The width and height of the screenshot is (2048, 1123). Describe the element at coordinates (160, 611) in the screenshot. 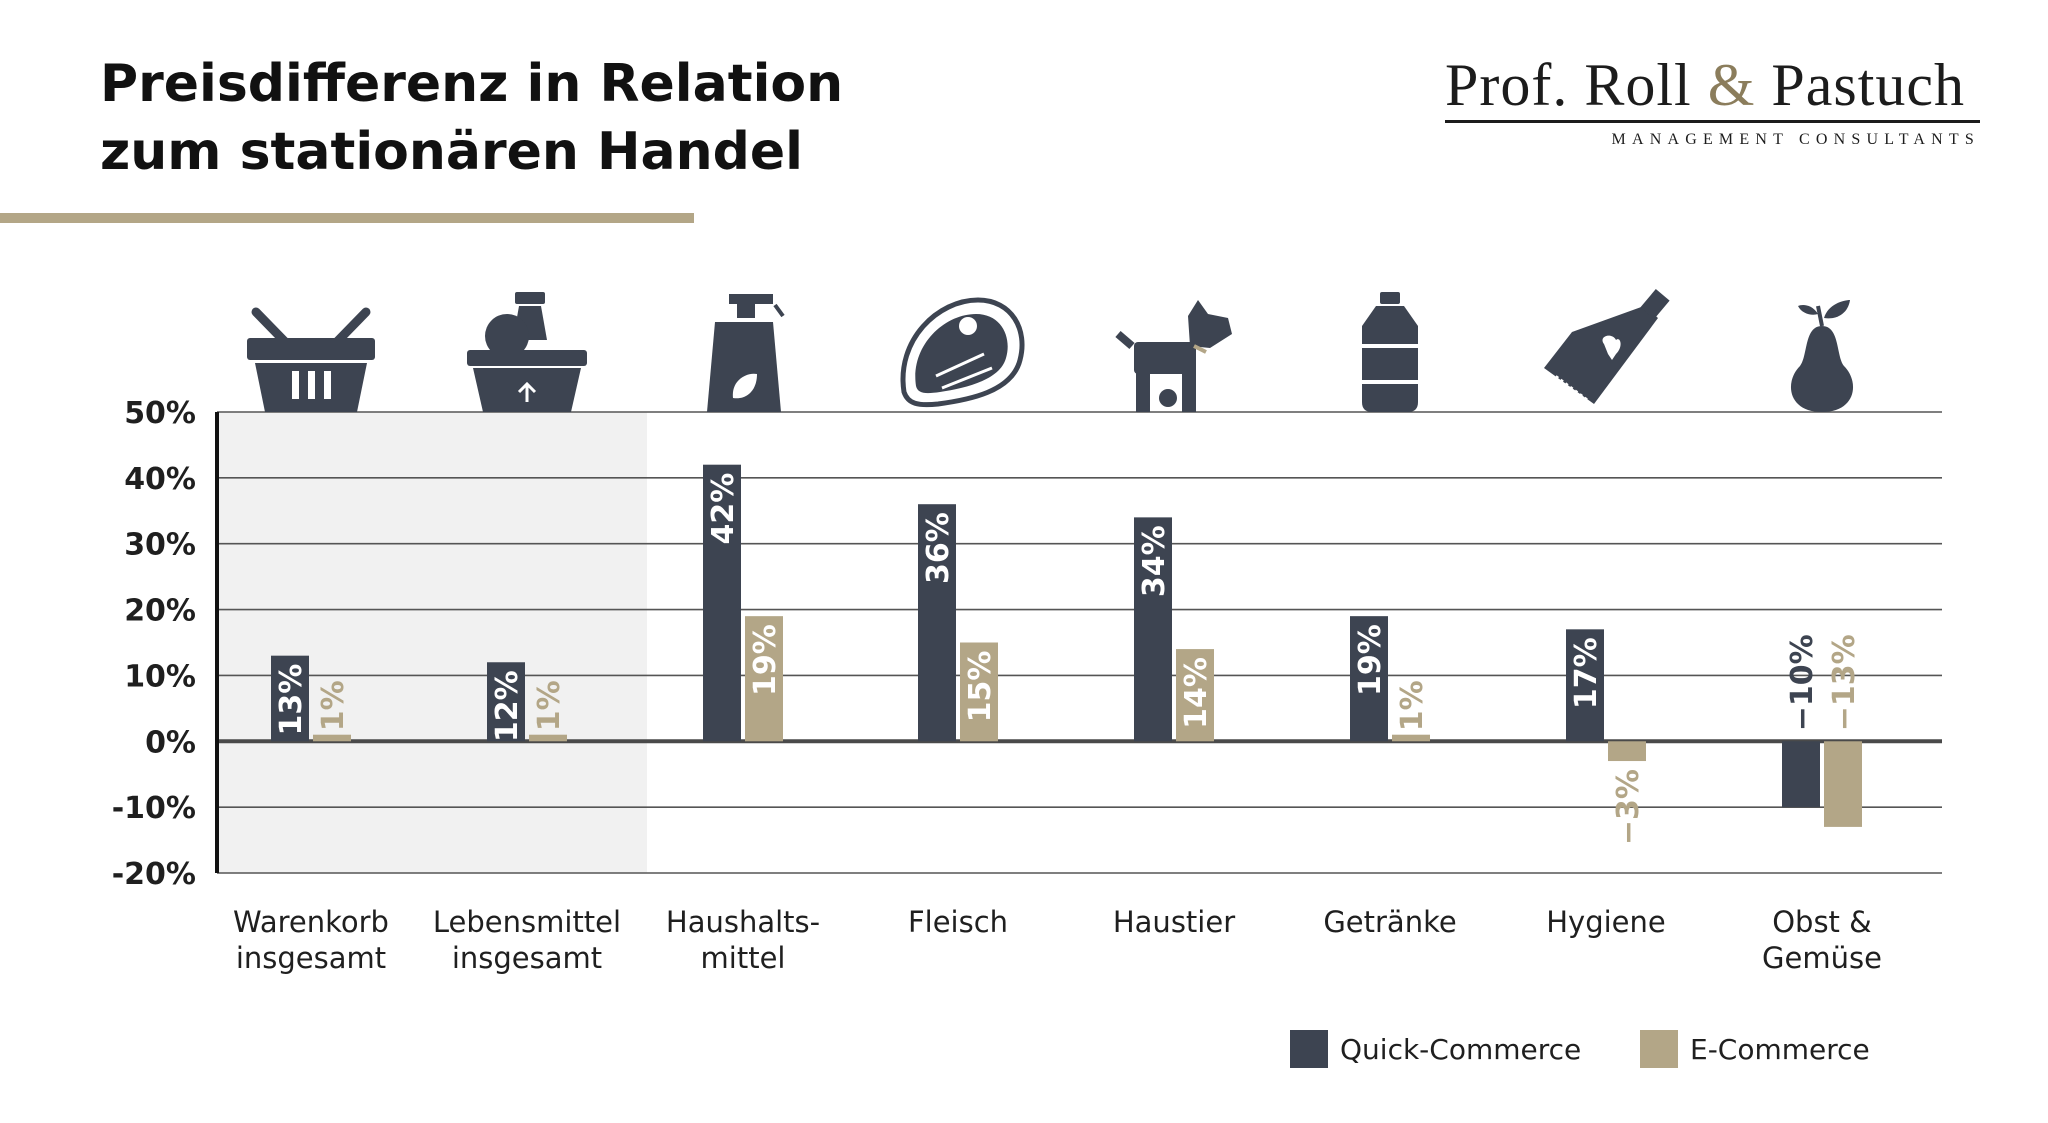

I see `y-tick-label: 20%` at that location.